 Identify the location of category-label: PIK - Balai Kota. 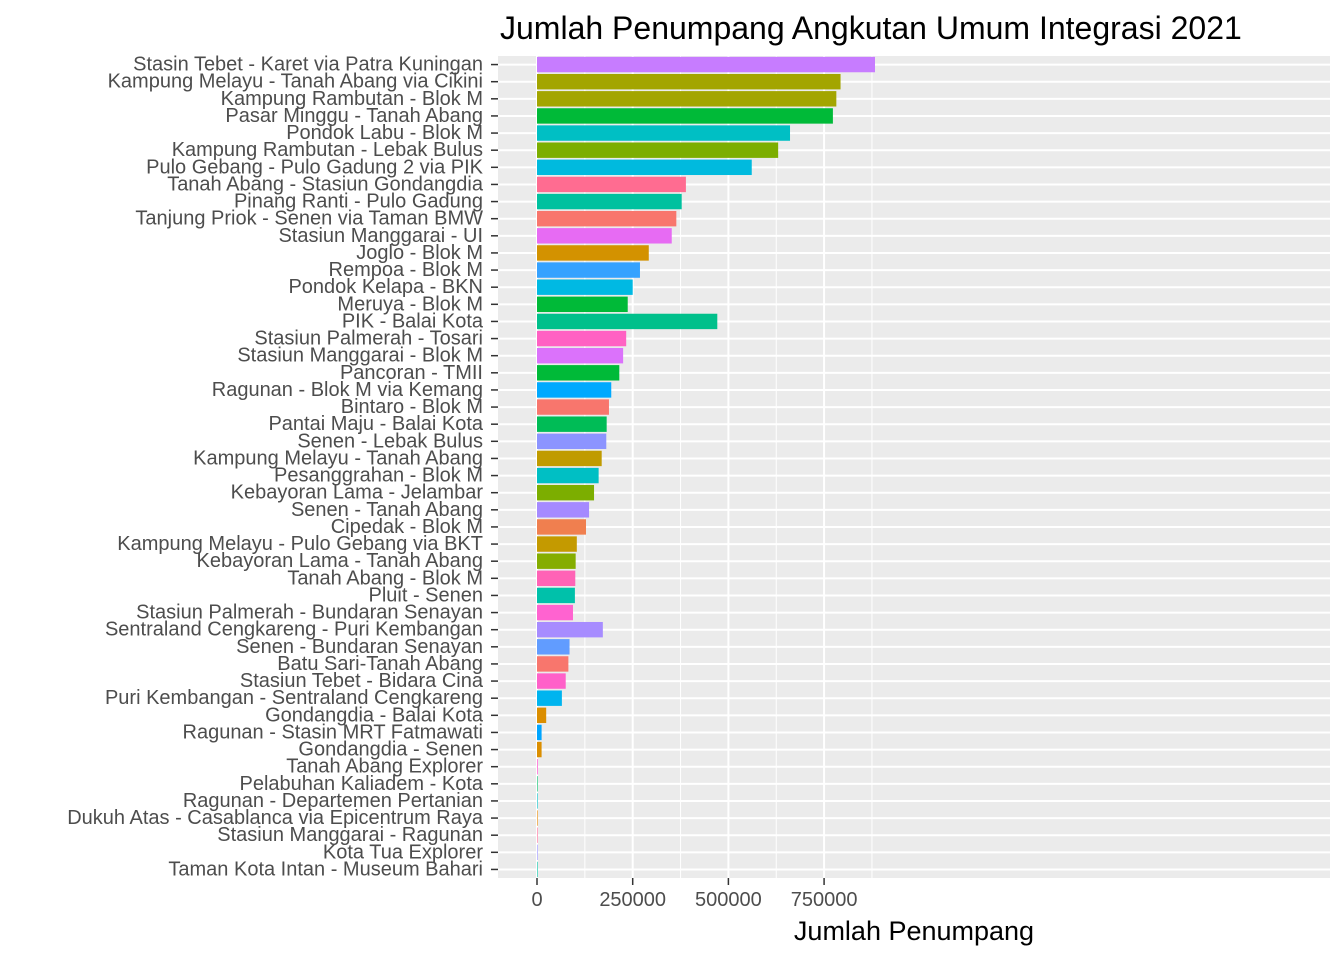
(413, 321).